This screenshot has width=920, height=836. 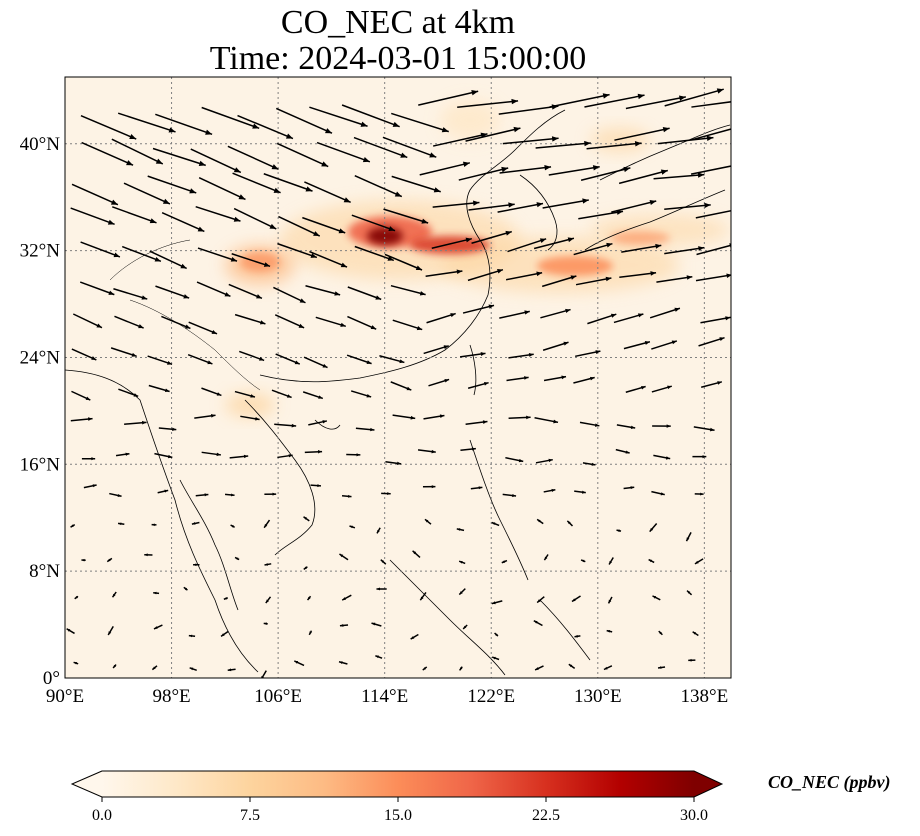 I want to click on plume-haze, so click(x=470, y=120).